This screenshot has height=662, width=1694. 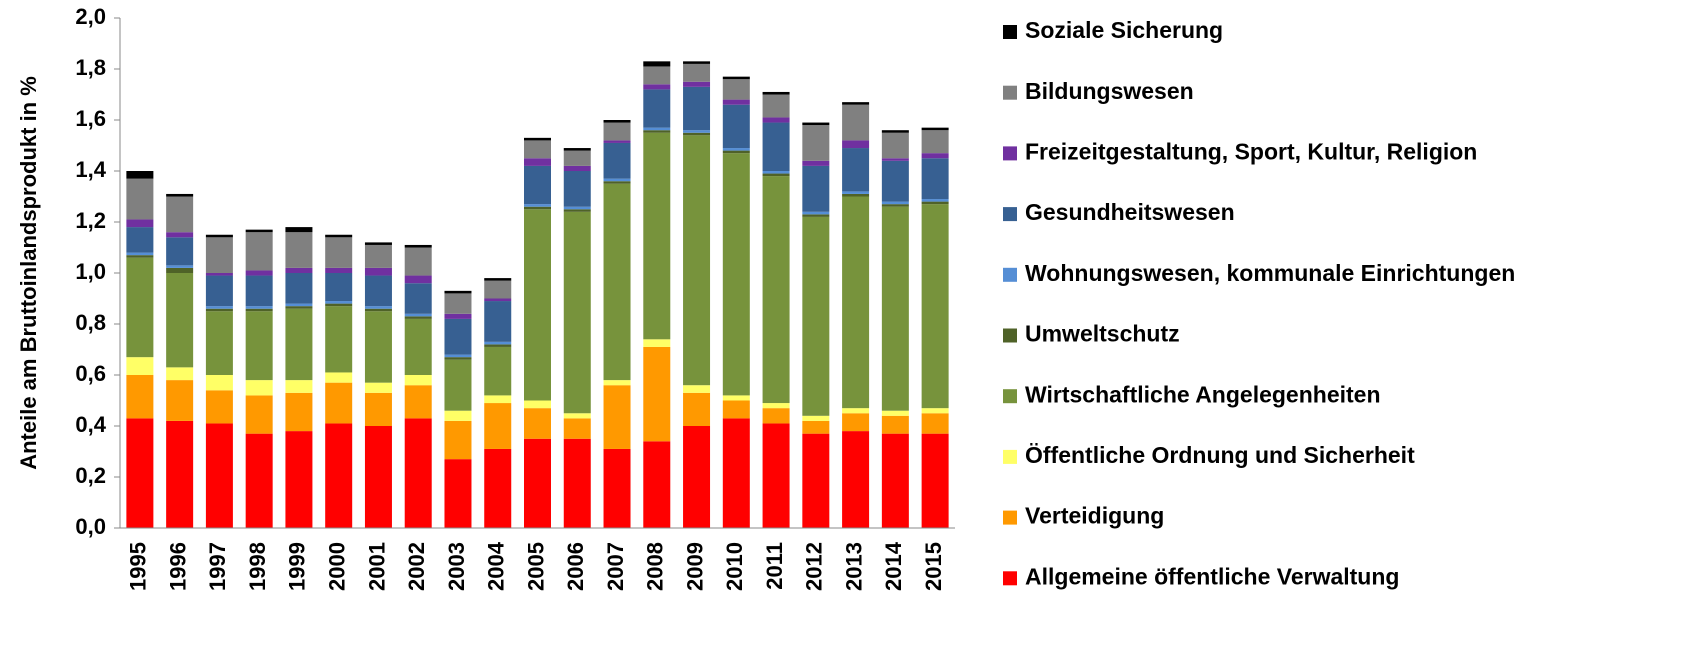 What do you see at coordinates (1124, 30) in the screenshot?
I see `legend-label: Soziale Sicherung` at bounding box center [1124, 30].